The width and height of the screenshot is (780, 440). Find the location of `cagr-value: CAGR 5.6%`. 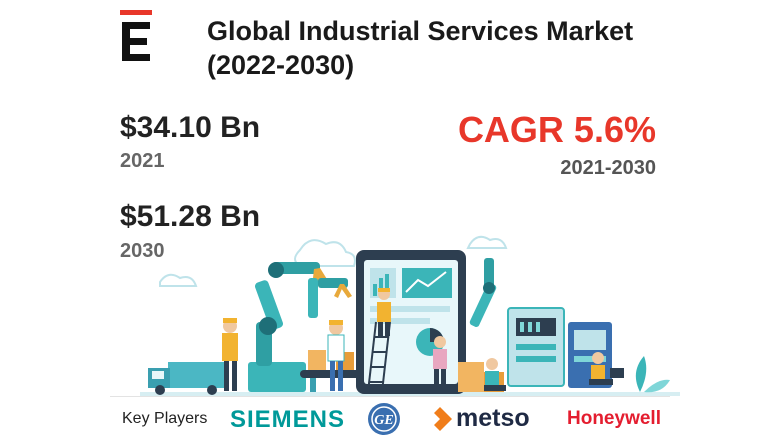

cagr-value: CAGR 5.6% is located at coordinates (556, 129).